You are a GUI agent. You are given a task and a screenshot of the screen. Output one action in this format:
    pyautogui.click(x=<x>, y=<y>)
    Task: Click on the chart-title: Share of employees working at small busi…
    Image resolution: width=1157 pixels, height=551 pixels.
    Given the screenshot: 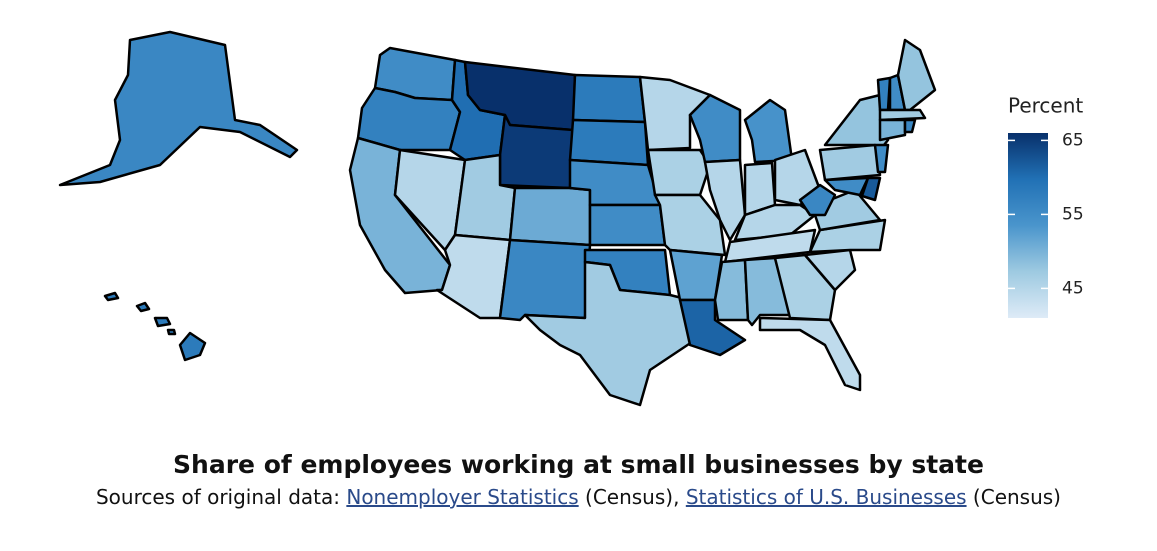 What is the action you would take?
    pyautogui.click(x=578, y=464)
    